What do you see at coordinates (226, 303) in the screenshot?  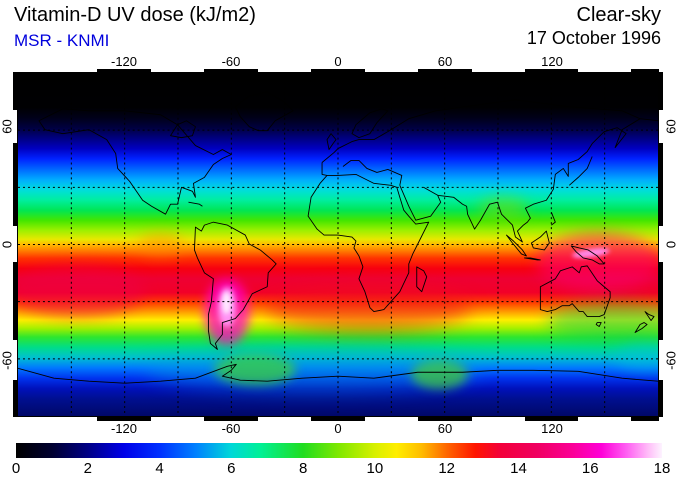 I see `andes-white-core` at bounding box center [226, 303].